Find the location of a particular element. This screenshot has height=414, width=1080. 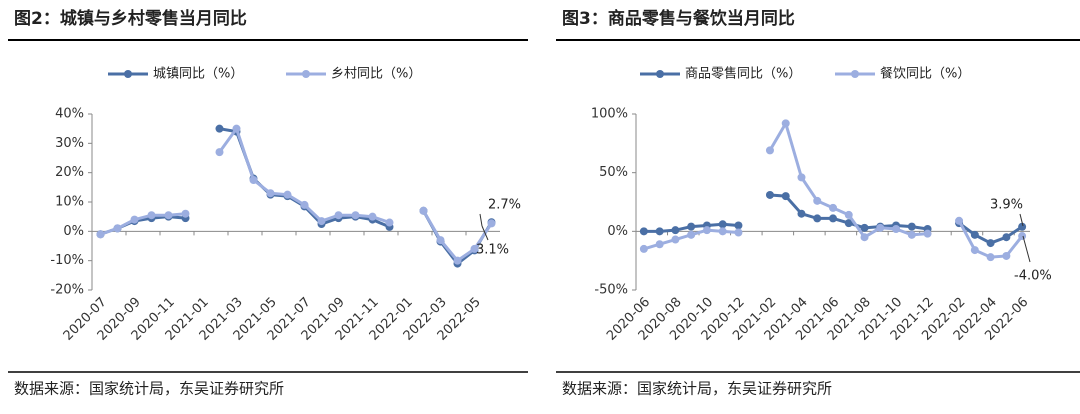

y-tick-label: -20% is located at coordinates (67, 290).